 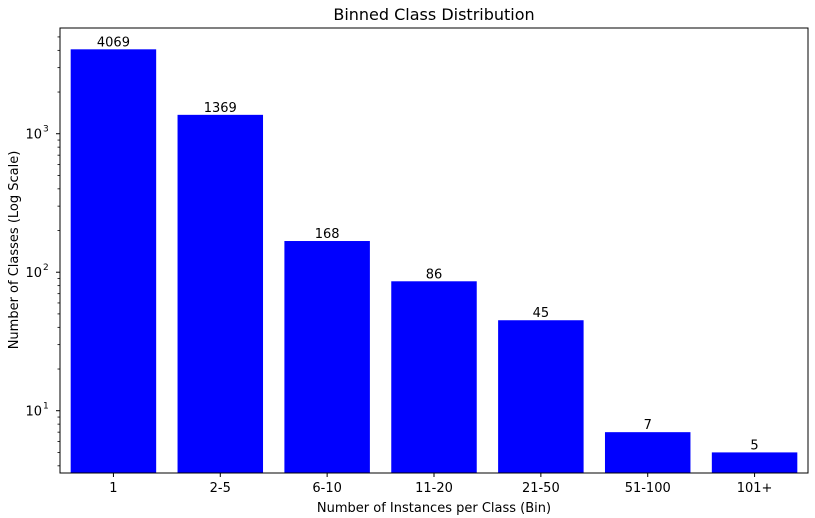 What do you see at coordinates (46, 130) in the screenshot?
I see `y-tick-exponent: 3` at bounding box center [46, 130].